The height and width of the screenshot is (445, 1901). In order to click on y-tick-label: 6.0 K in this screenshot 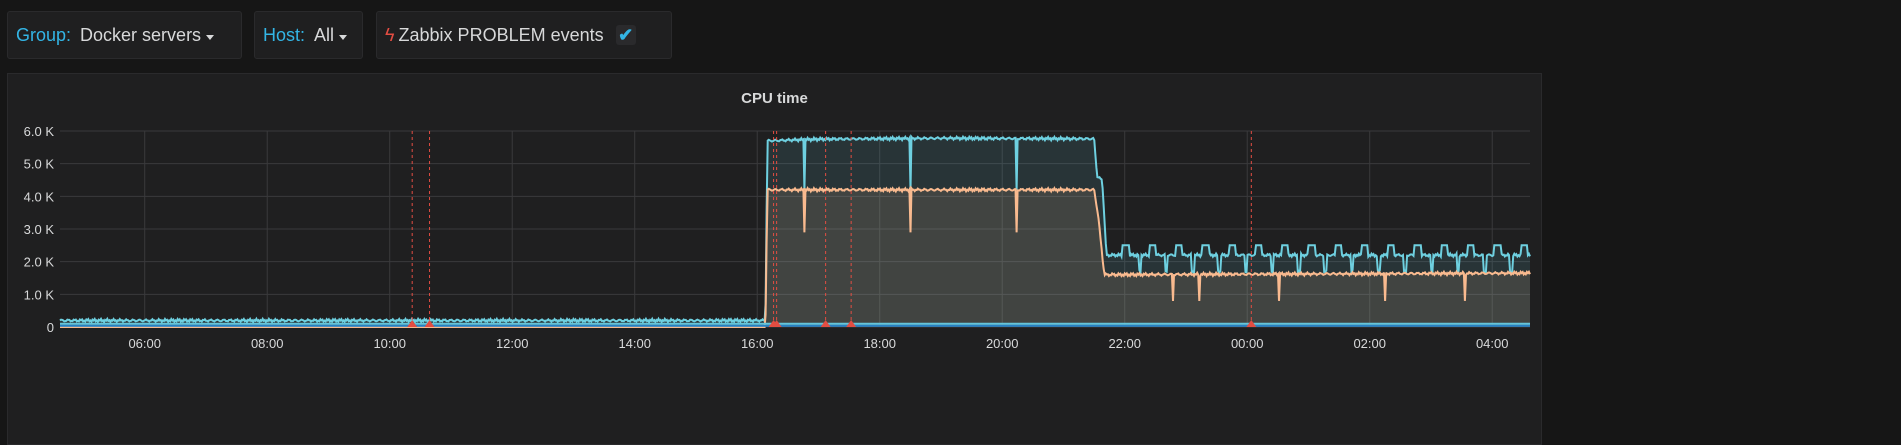, I will do `click(39, 131)`.